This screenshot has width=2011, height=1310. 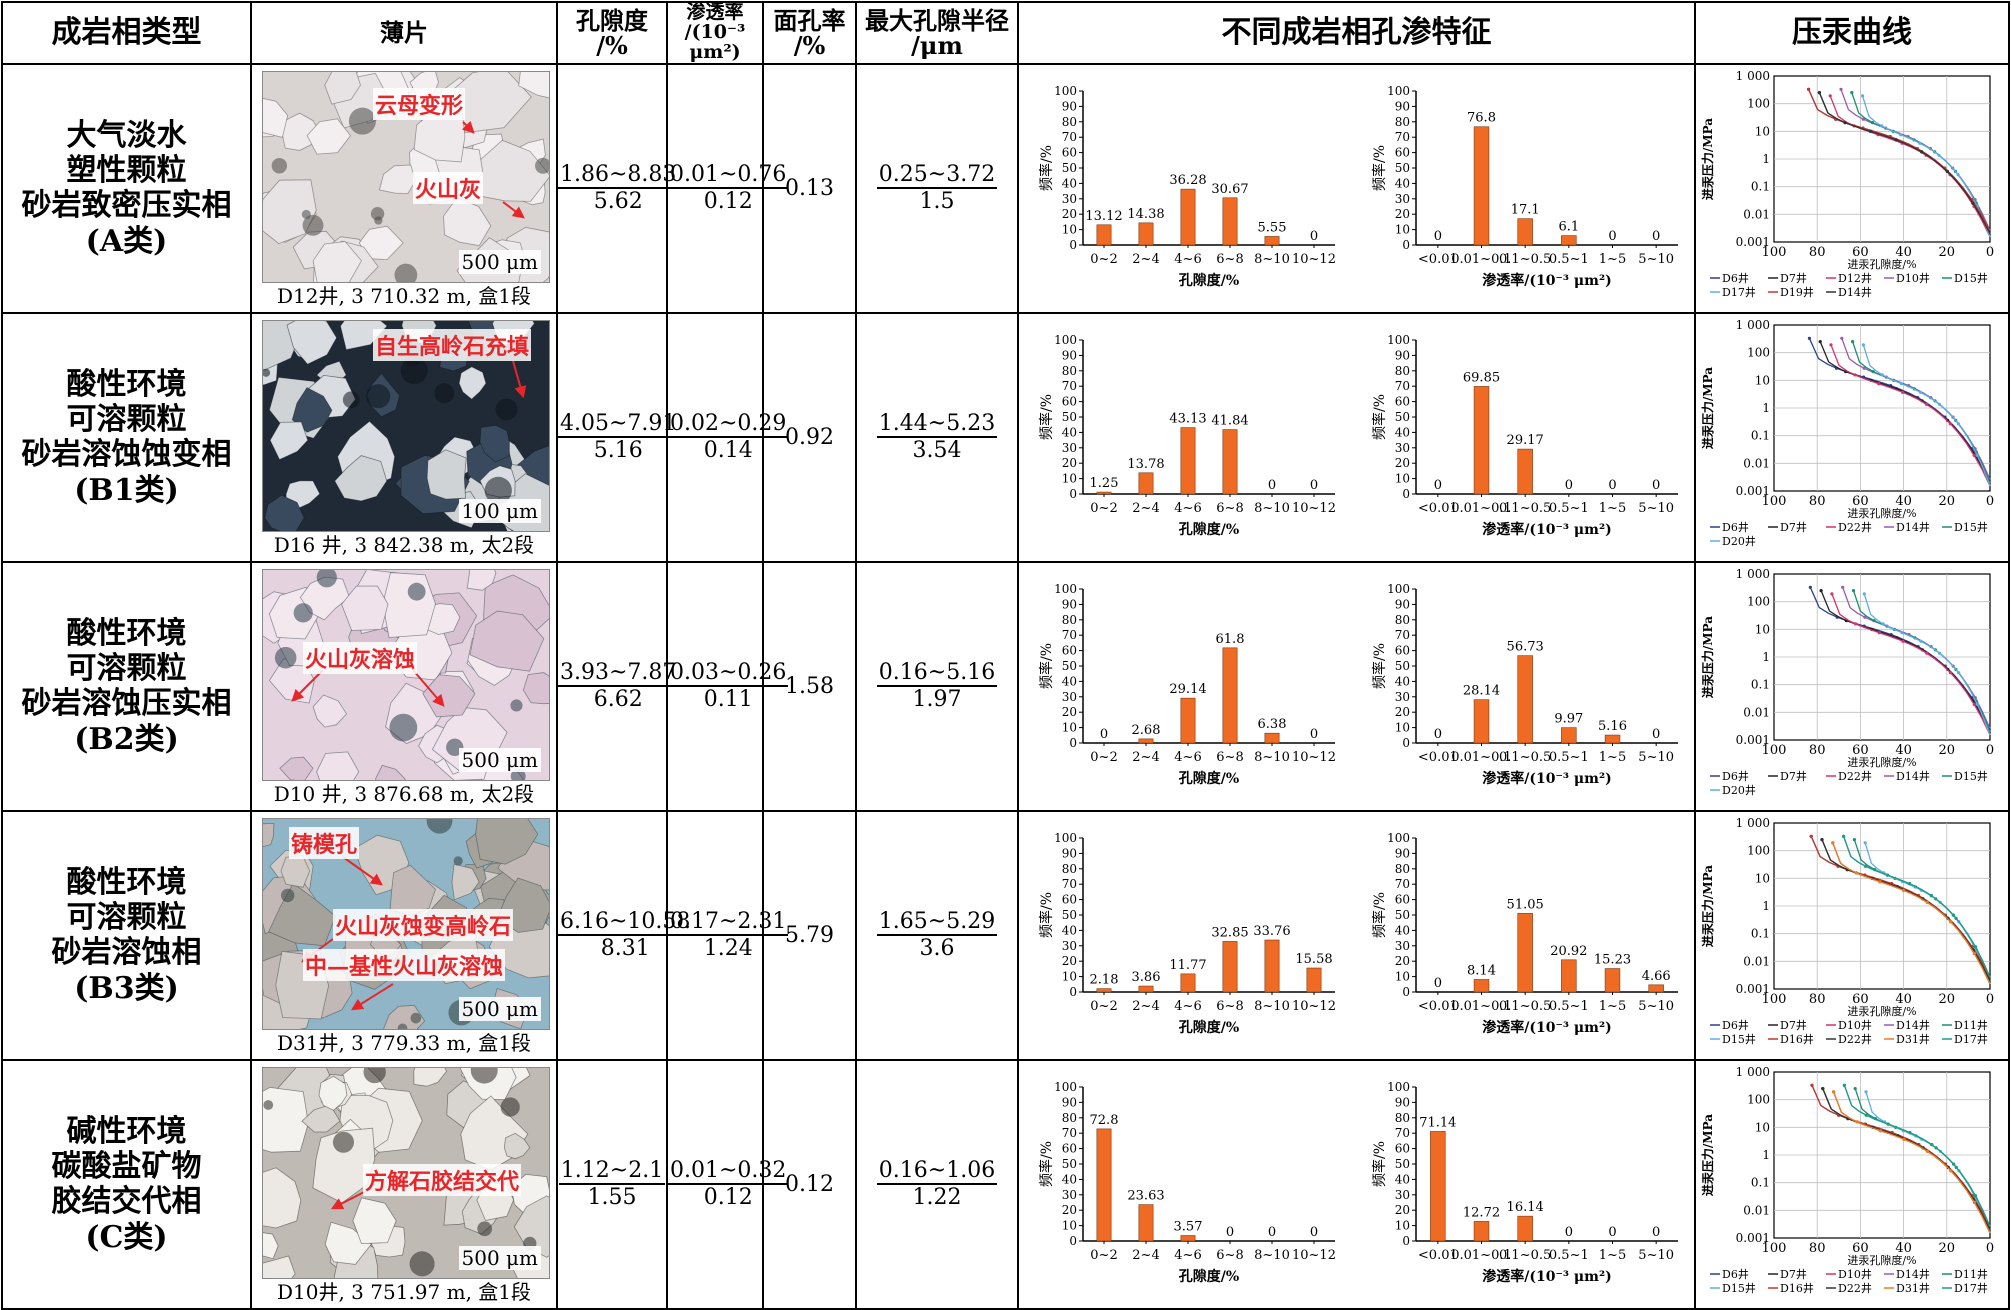 I want to click on scale-bar: 500 μm, so click(x=499, y=261).